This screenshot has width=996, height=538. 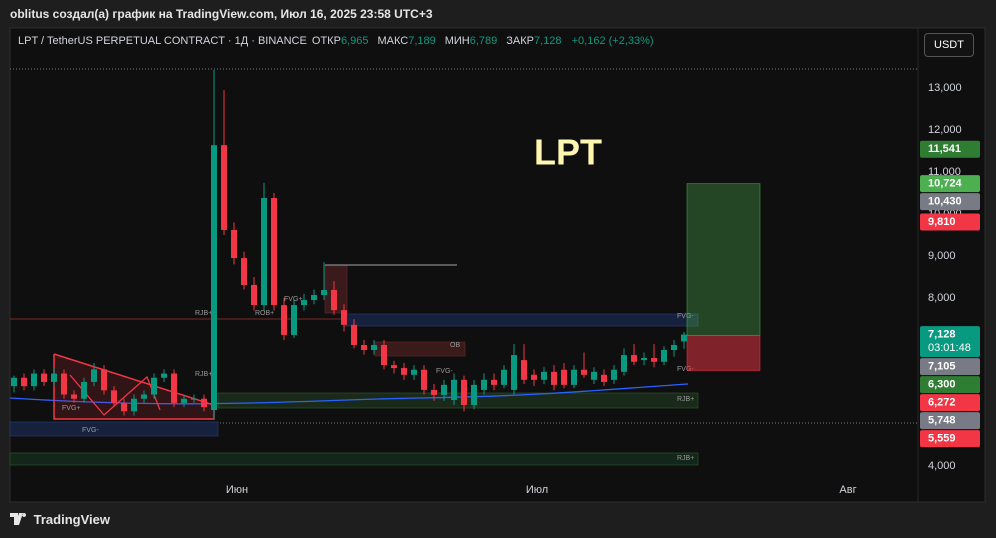 I want to click on x-tick-label: Июн, so click(x=237, y=490).